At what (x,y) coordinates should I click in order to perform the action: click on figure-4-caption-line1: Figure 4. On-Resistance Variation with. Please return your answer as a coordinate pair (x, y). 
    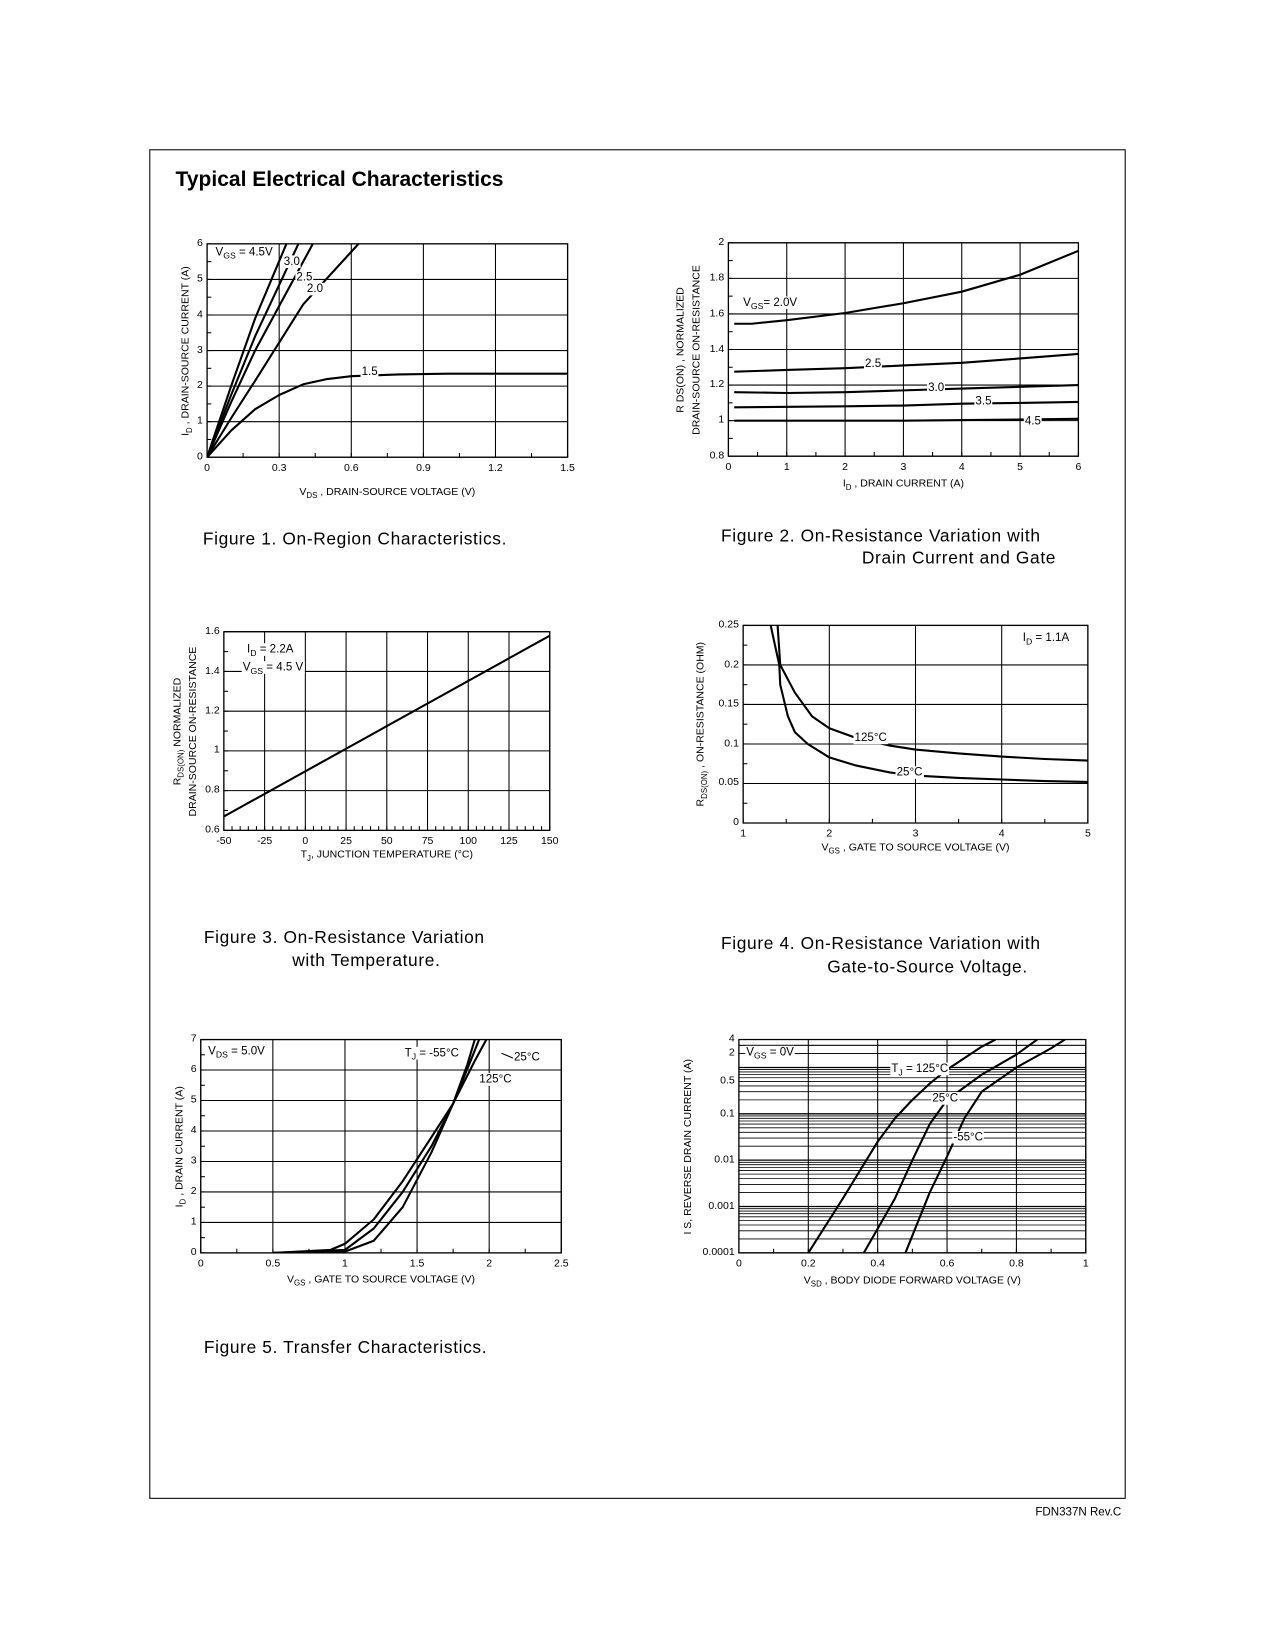
    Looking at the image, I should click on (881, 944).